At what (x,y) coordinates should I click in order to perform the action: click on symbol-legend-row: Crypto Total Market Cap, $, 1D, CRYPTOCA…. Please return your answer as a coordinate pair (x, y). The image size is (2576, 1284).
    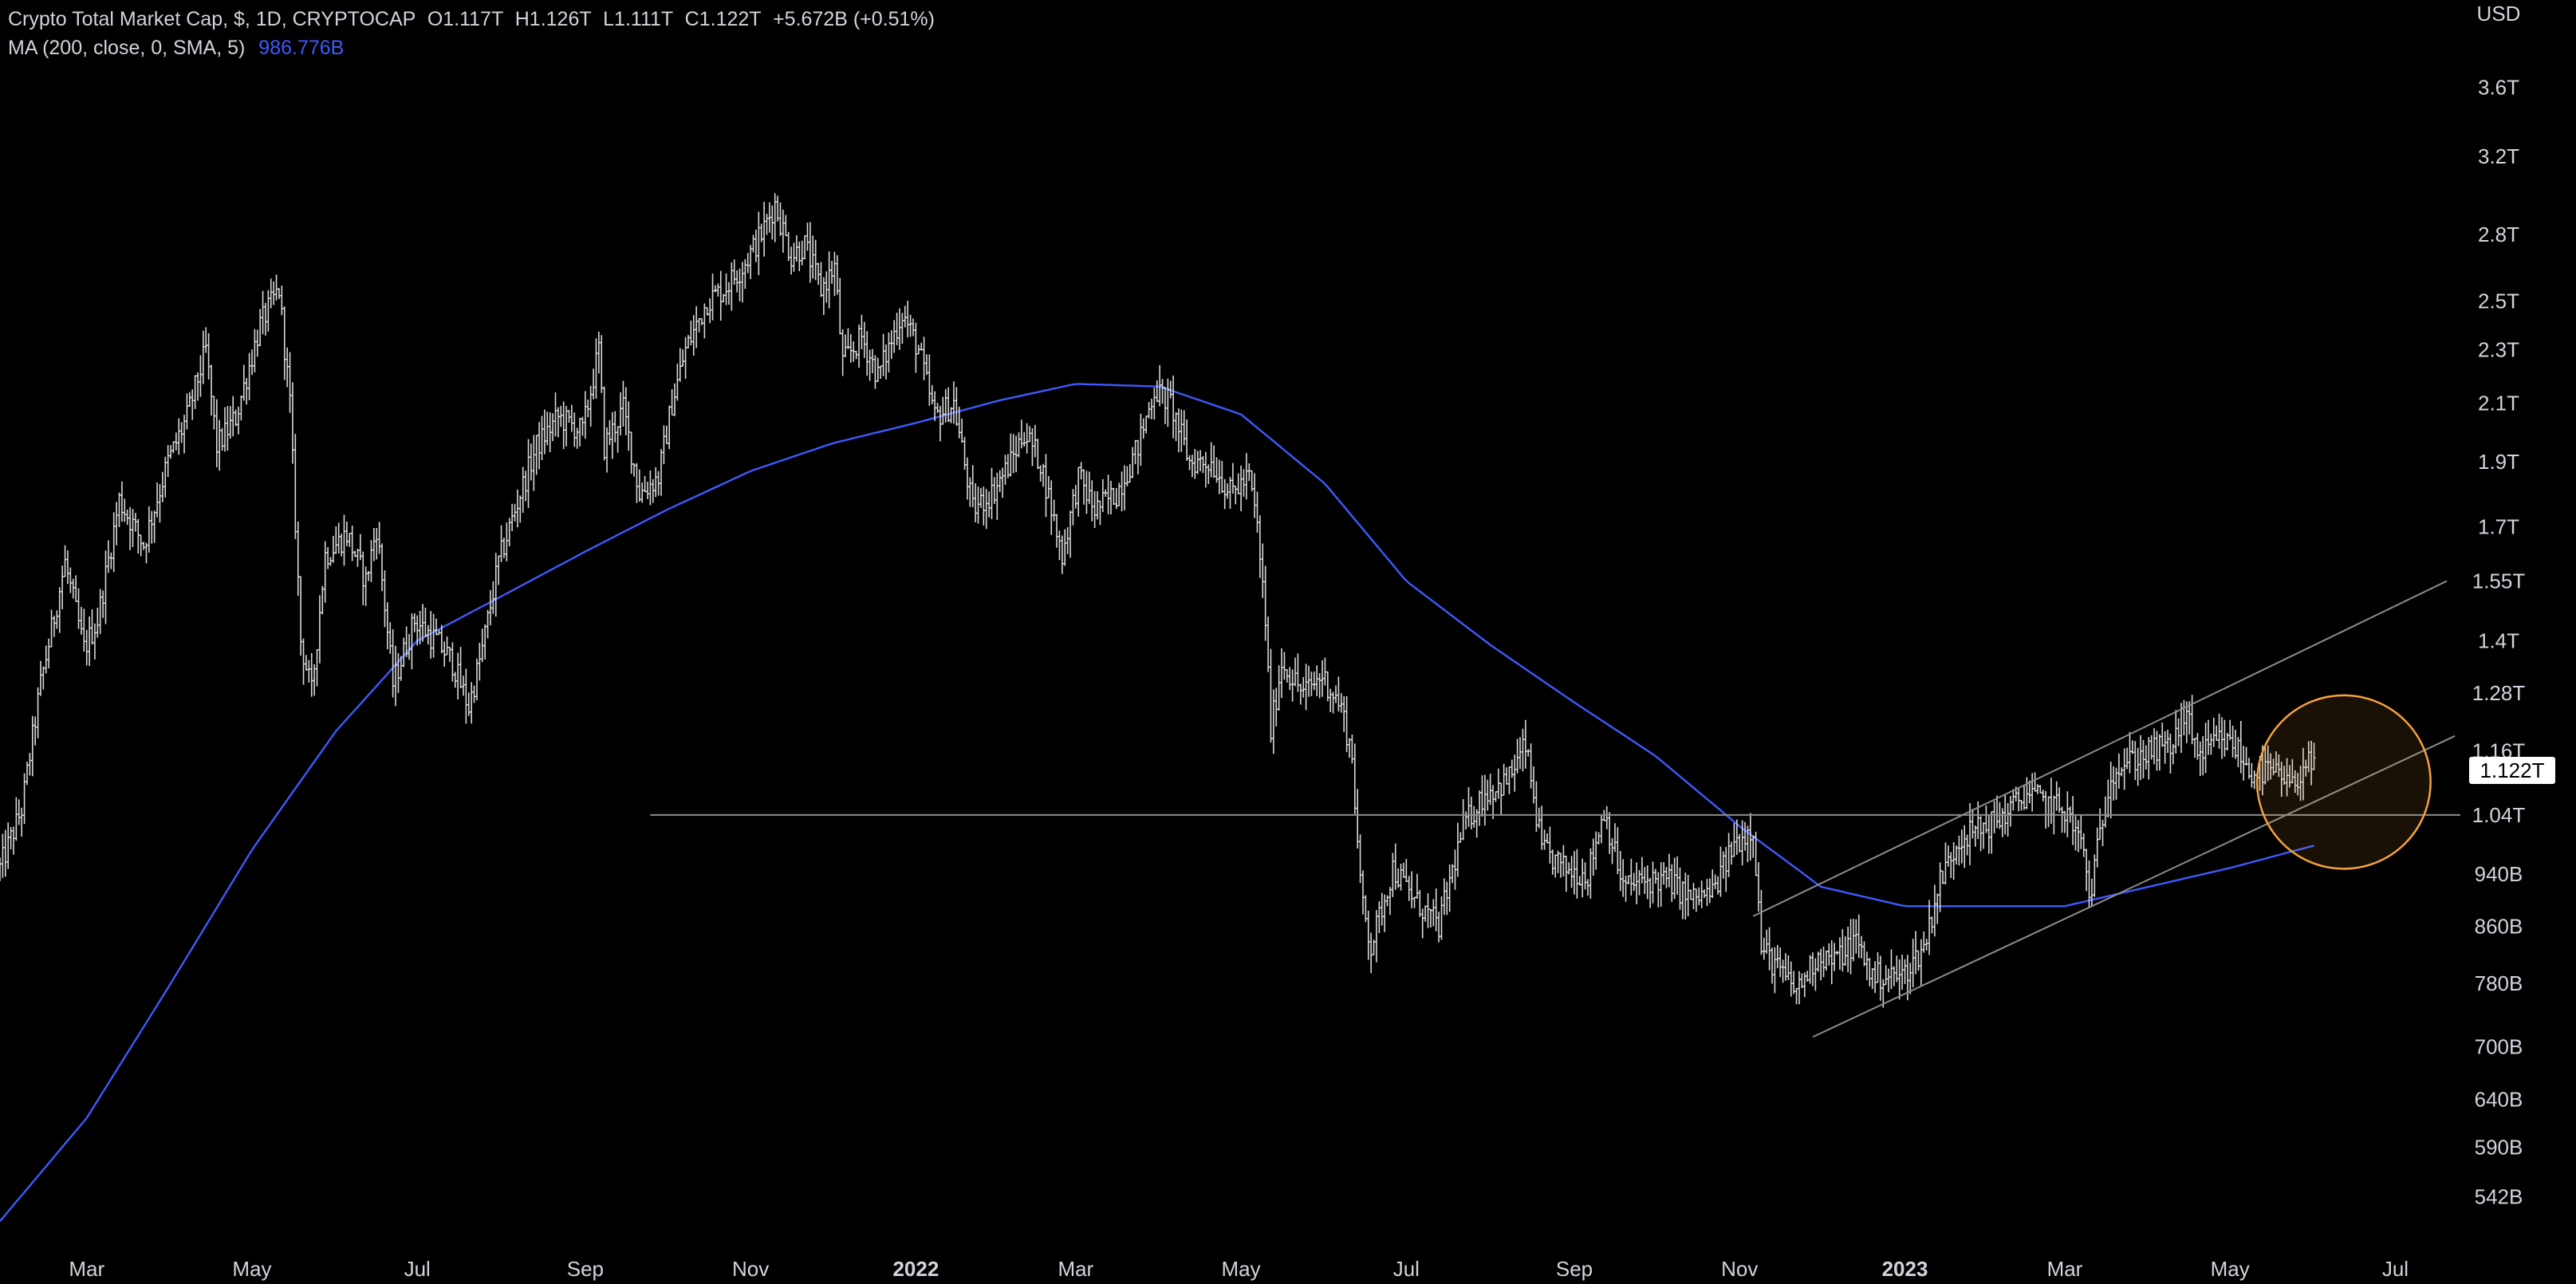
    Looking at the image, I should click on (471, 19).